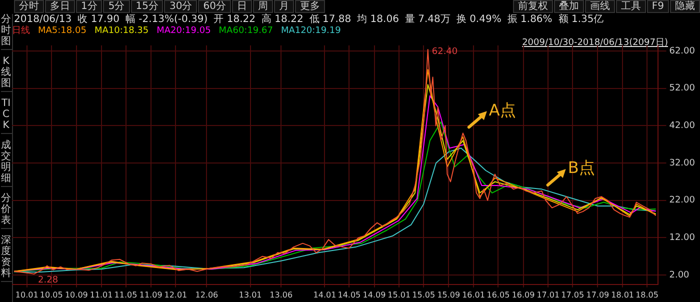 This screenshot has height=302, width=700. I want to click on x-tick-label: 17.05, so click(572, 295).